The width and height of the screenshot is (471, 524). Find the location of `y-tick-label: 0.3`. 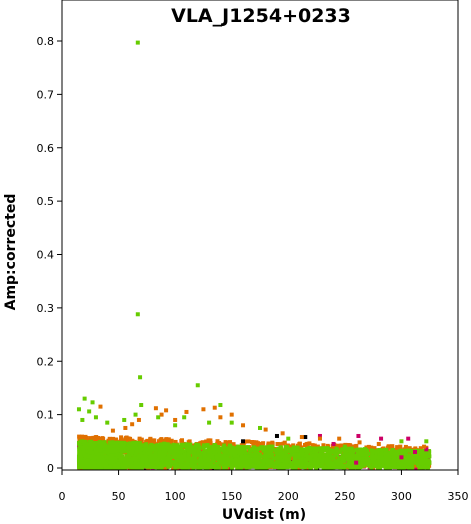

y-tick-label: 0.3 is located at coordinates (46, 308).